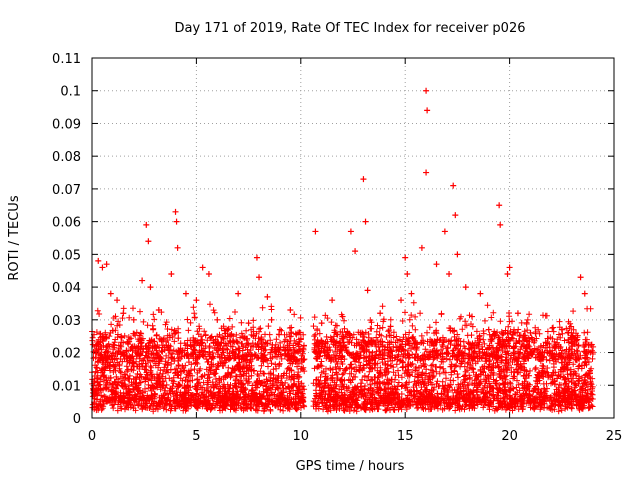 The width and height of the screenshot is (640, 480). I want to click on y-tick-label: 0.07, so click(66, 190).